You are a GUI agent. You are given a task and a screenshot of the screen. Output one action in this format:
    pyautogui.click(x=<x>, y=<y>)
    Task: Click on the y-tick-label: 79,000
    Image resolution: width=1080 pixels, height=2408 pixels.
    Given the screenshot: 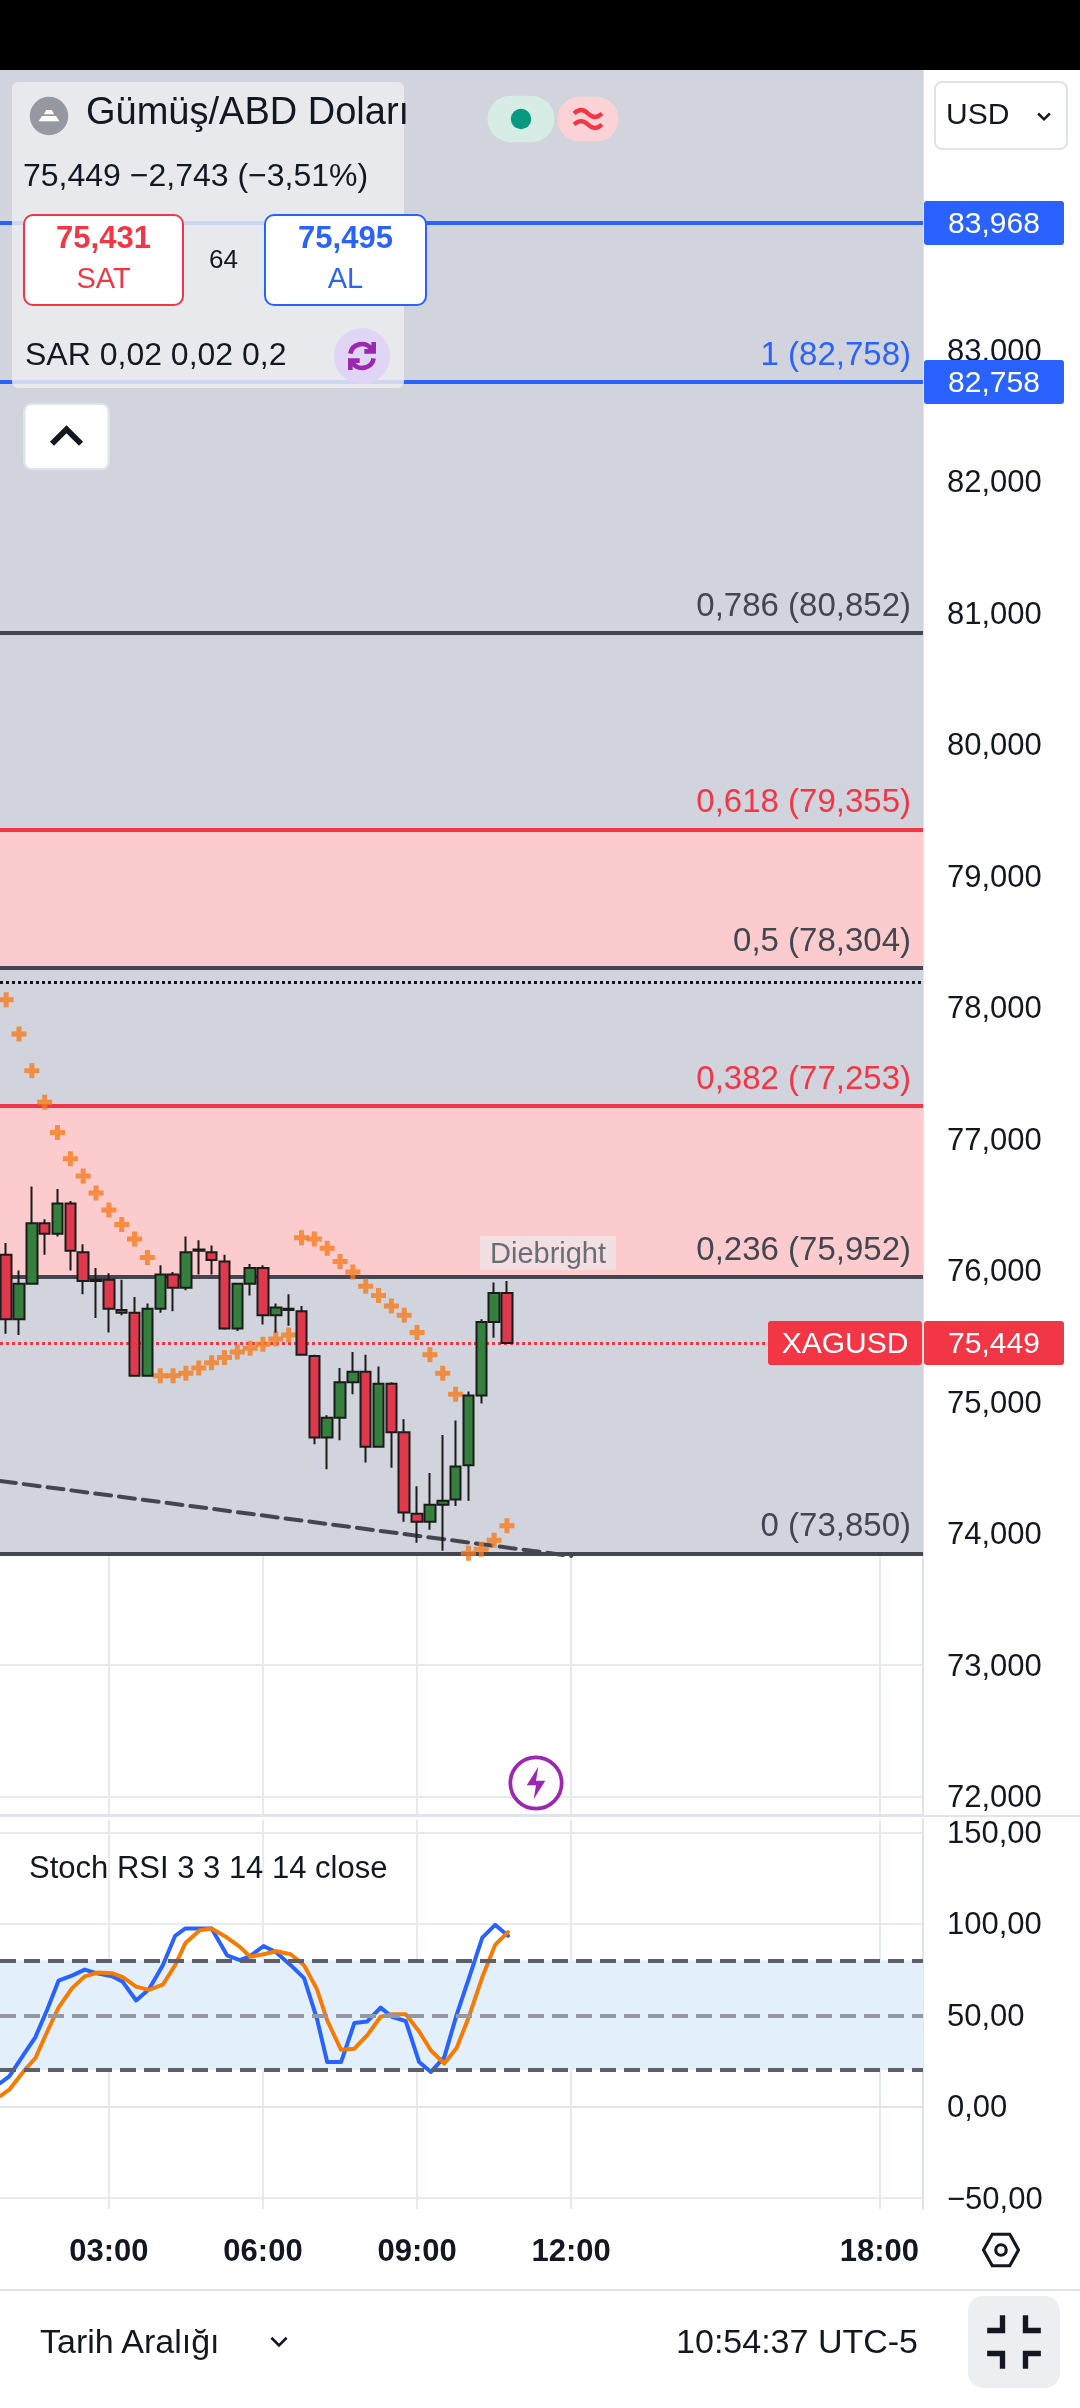 What is the action you would take?
    pyautogui.click(x=994, y=876)
    